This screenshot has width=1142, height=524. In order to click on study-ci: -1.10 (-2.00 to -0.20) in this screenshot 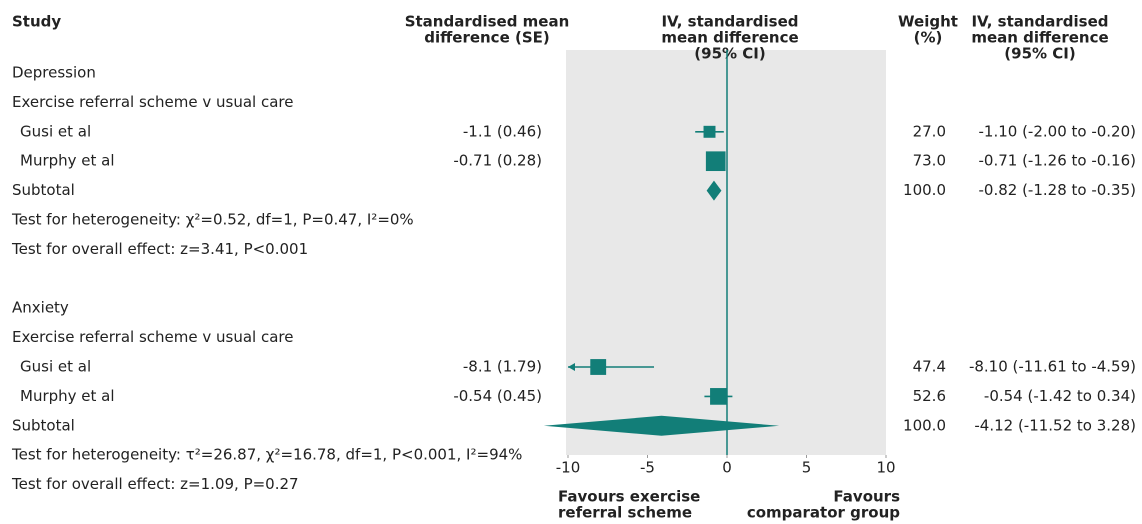, I will do `click(1058, 131)`.